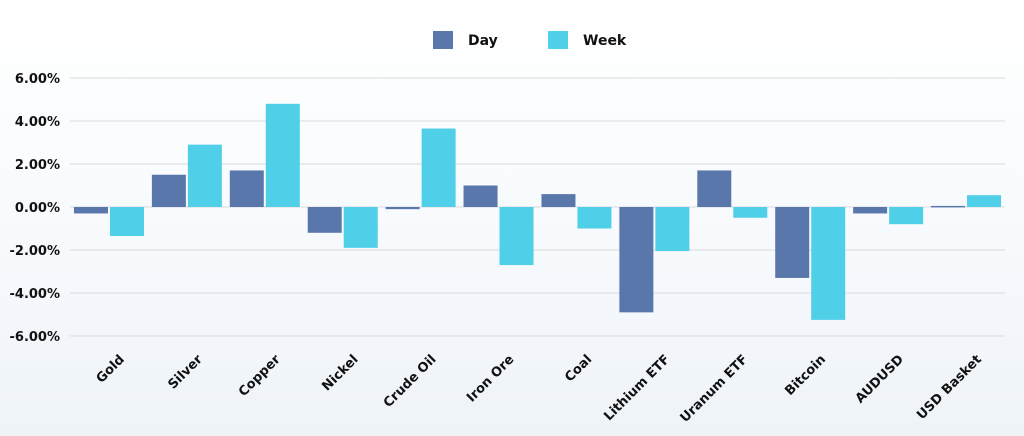 The height and width of the screenshot is (436, 1024). Describe the element at coordinates (516, 236) in the screenshot. I see `bar-week-iron-ore` at that location.